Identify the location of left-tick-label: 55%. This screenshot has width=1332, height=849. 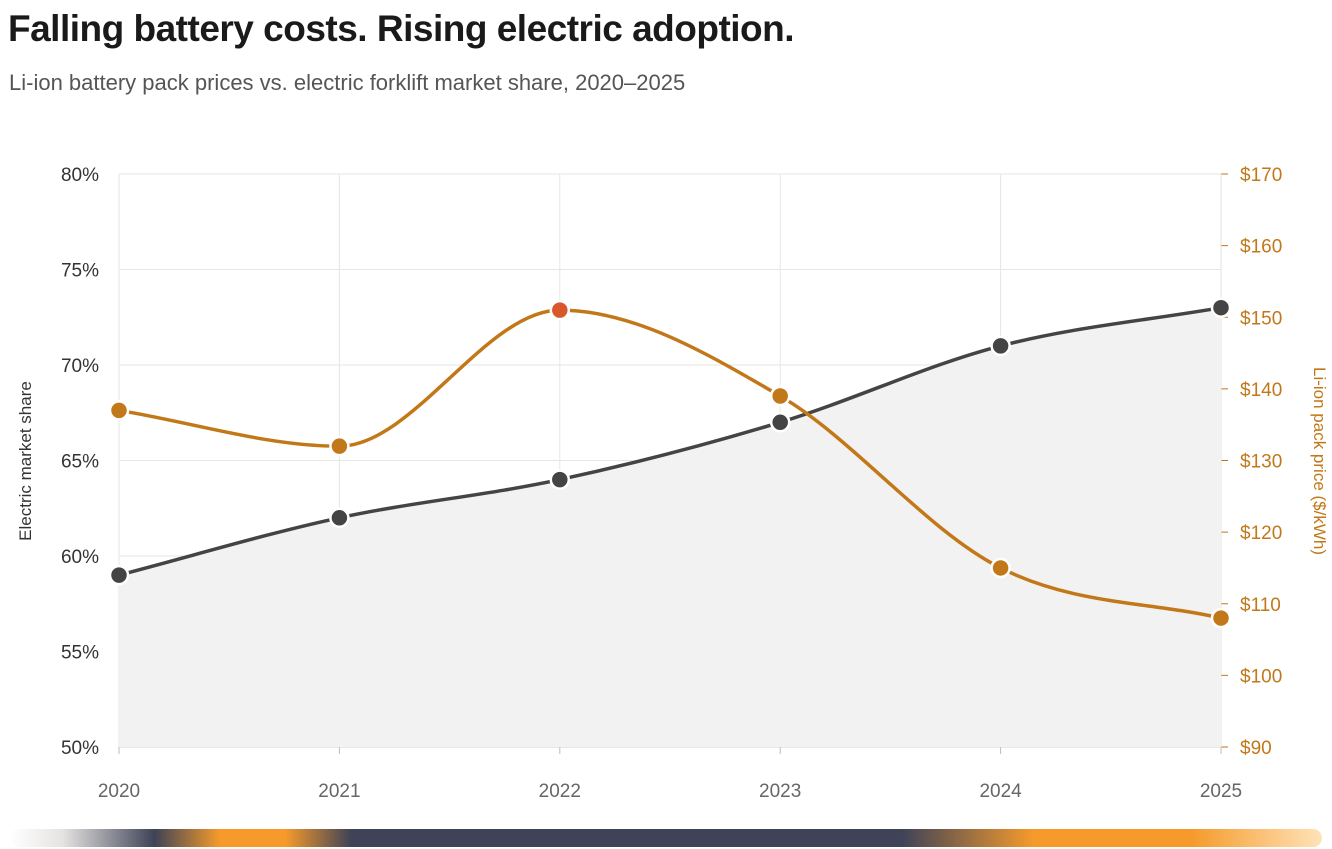
(80, 653).